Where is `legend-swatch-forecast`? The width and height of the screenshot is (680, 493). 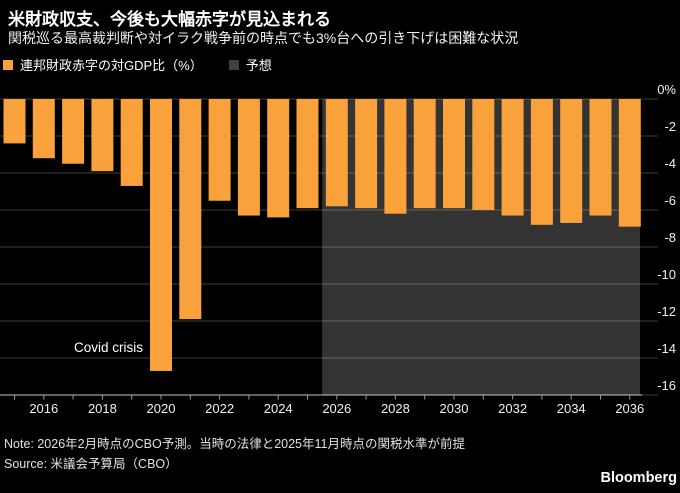 legend-swatch-forecast is located at coordinates (233, 64).